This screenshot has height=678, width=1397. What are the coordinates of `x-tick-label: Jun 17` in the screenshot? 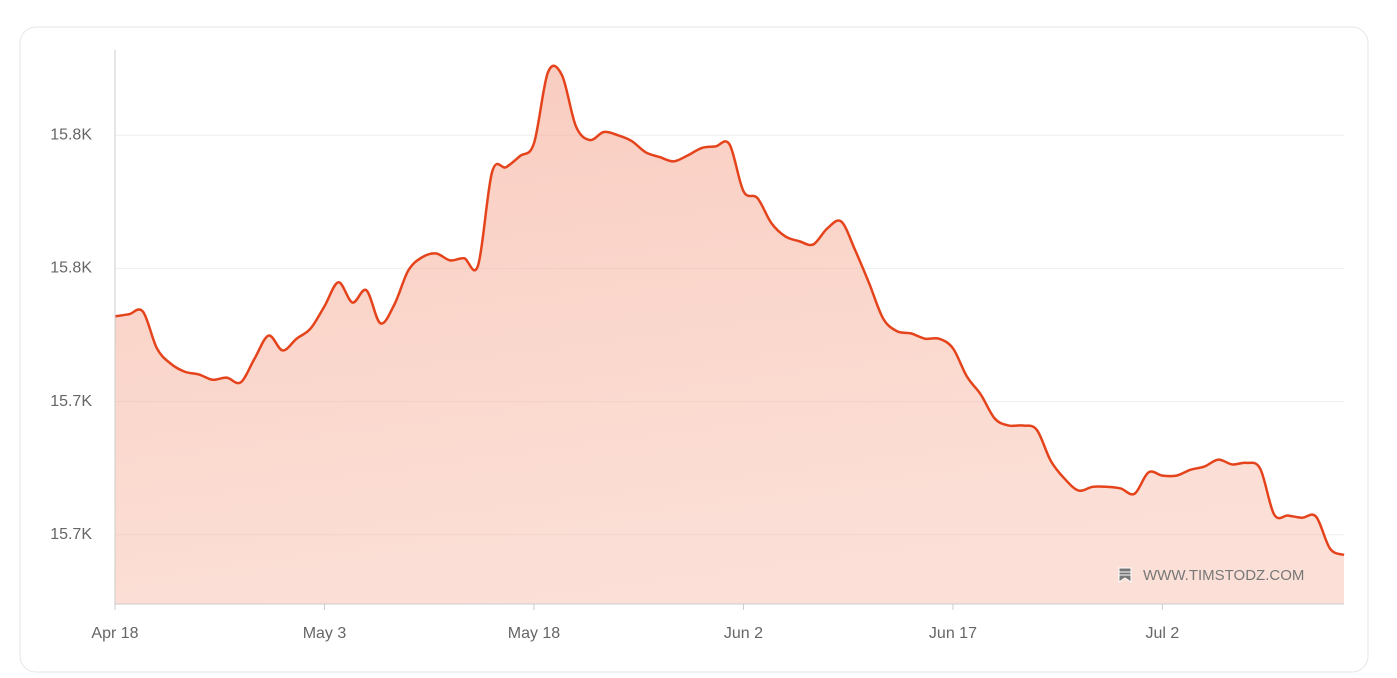 It's located at (953, 633).